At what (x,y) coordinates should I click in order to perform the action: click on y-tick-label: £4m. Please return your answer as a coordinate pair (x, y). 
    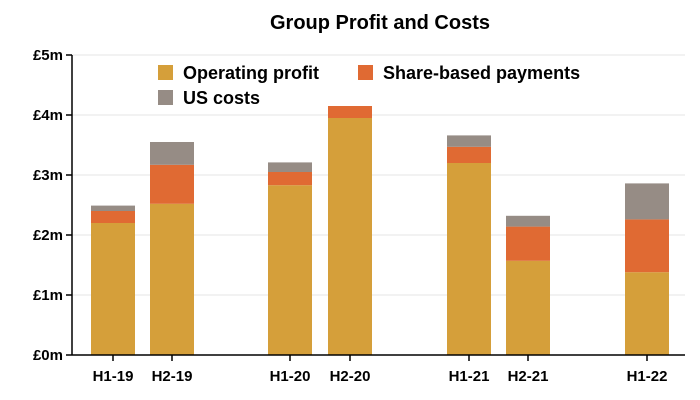
    Looking at the image, I should click on (48, 115).